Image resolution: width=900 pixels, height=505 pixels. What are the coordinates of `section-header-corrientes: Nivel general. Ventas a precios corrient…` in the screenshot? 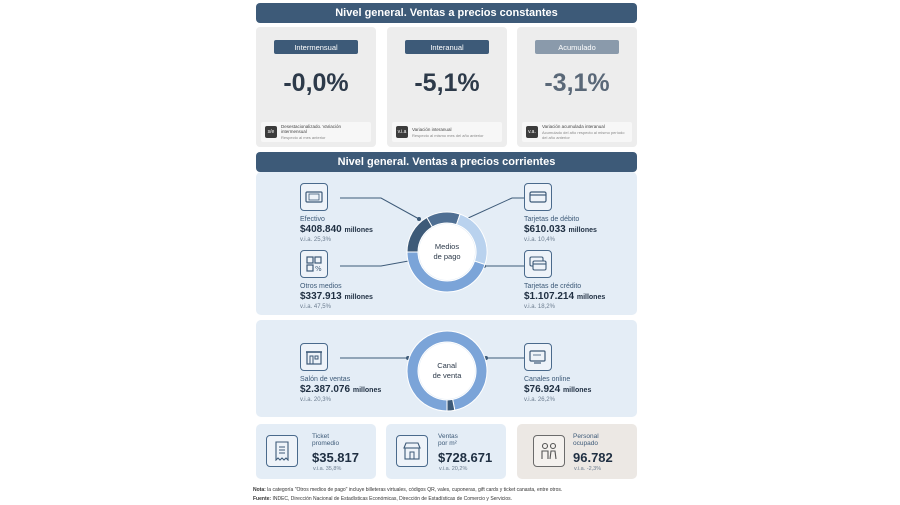 It's located at (446, 162).